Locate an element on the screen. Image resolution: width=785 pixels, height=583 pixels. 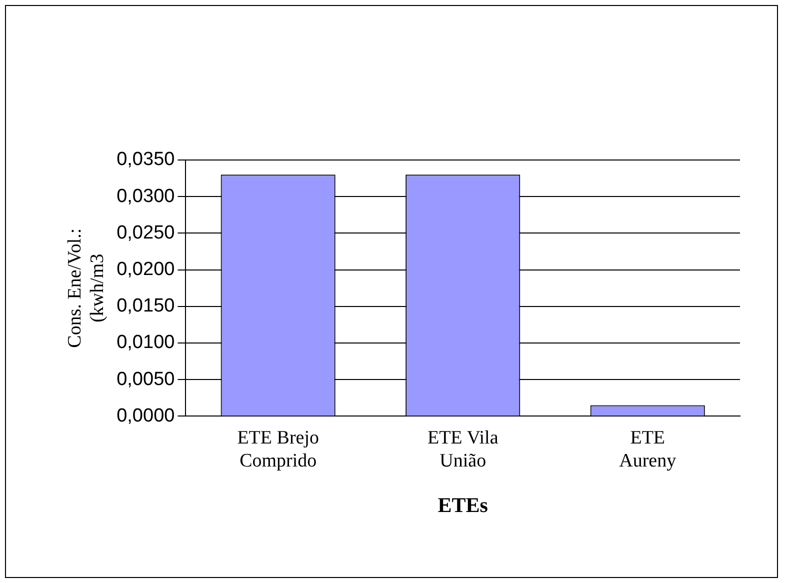
x-tick-label: ETE Vila União is located at coordinates (463, 450).